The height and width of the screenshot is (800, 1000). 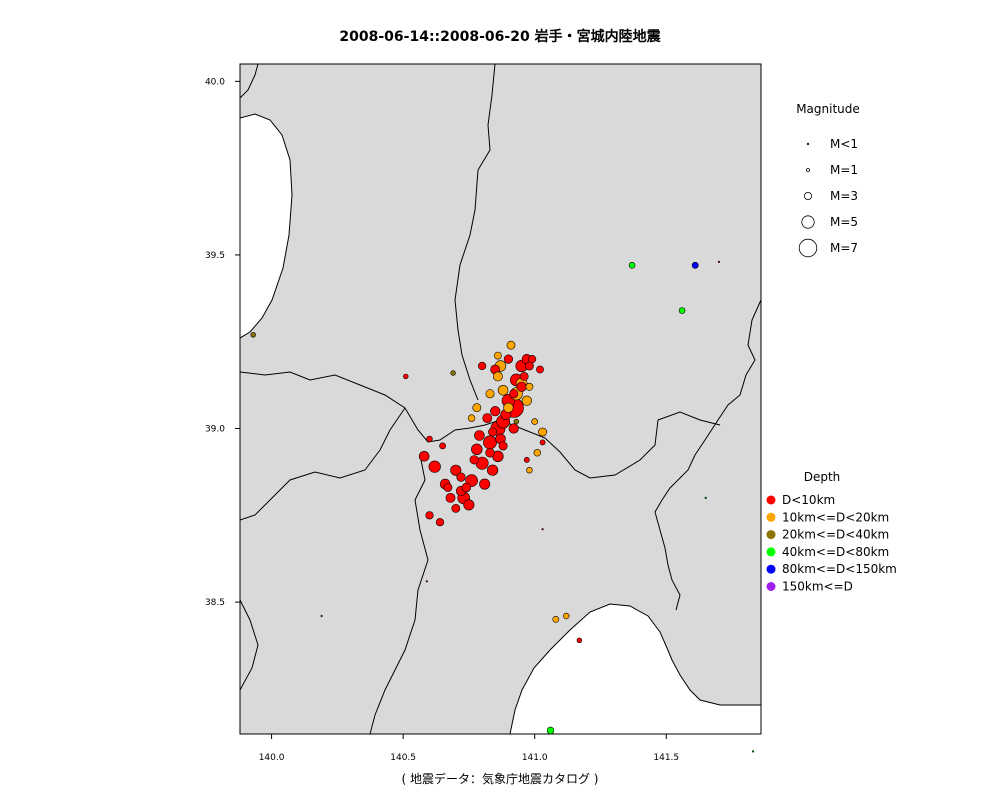 What do you see at coordinates (828, 109) in the screenshot?
I see `magnitude-legend-title: Magnitude` at bounding box center [828, 109].